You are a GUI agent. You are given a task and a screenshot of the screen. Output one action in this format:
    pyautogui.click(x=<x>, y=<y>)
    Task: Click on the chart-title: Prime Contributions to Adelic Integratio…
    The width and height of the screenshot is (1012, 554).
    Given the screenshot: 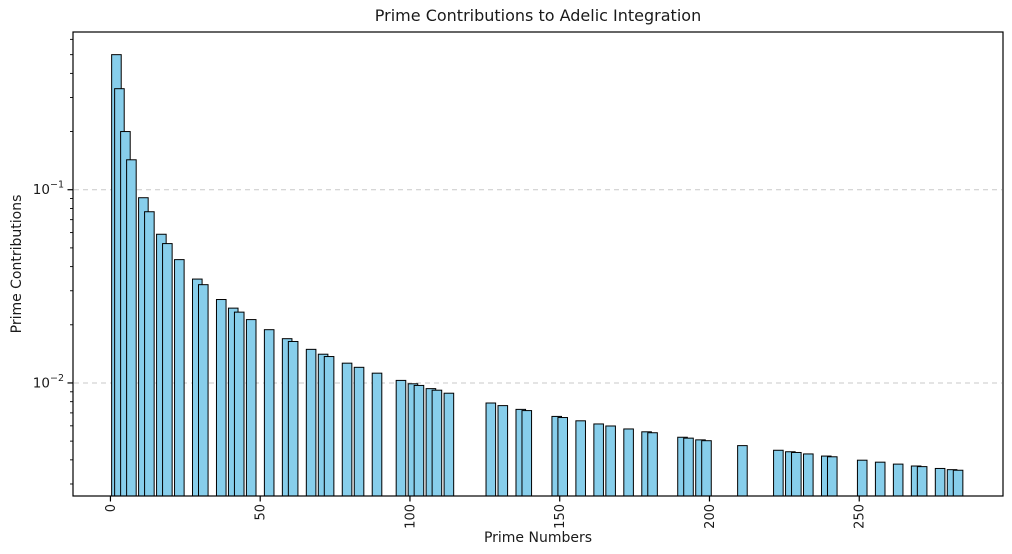 What is the action you would take?
    pyautogui.click(x=538, y=15)
    